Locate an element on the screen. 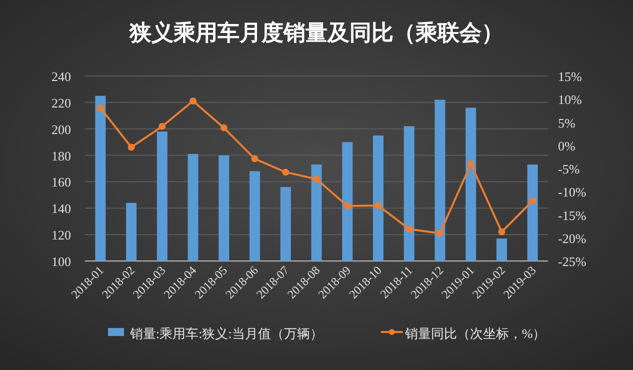  y2-tick-label: -10% is located at coordinates (572, 192).